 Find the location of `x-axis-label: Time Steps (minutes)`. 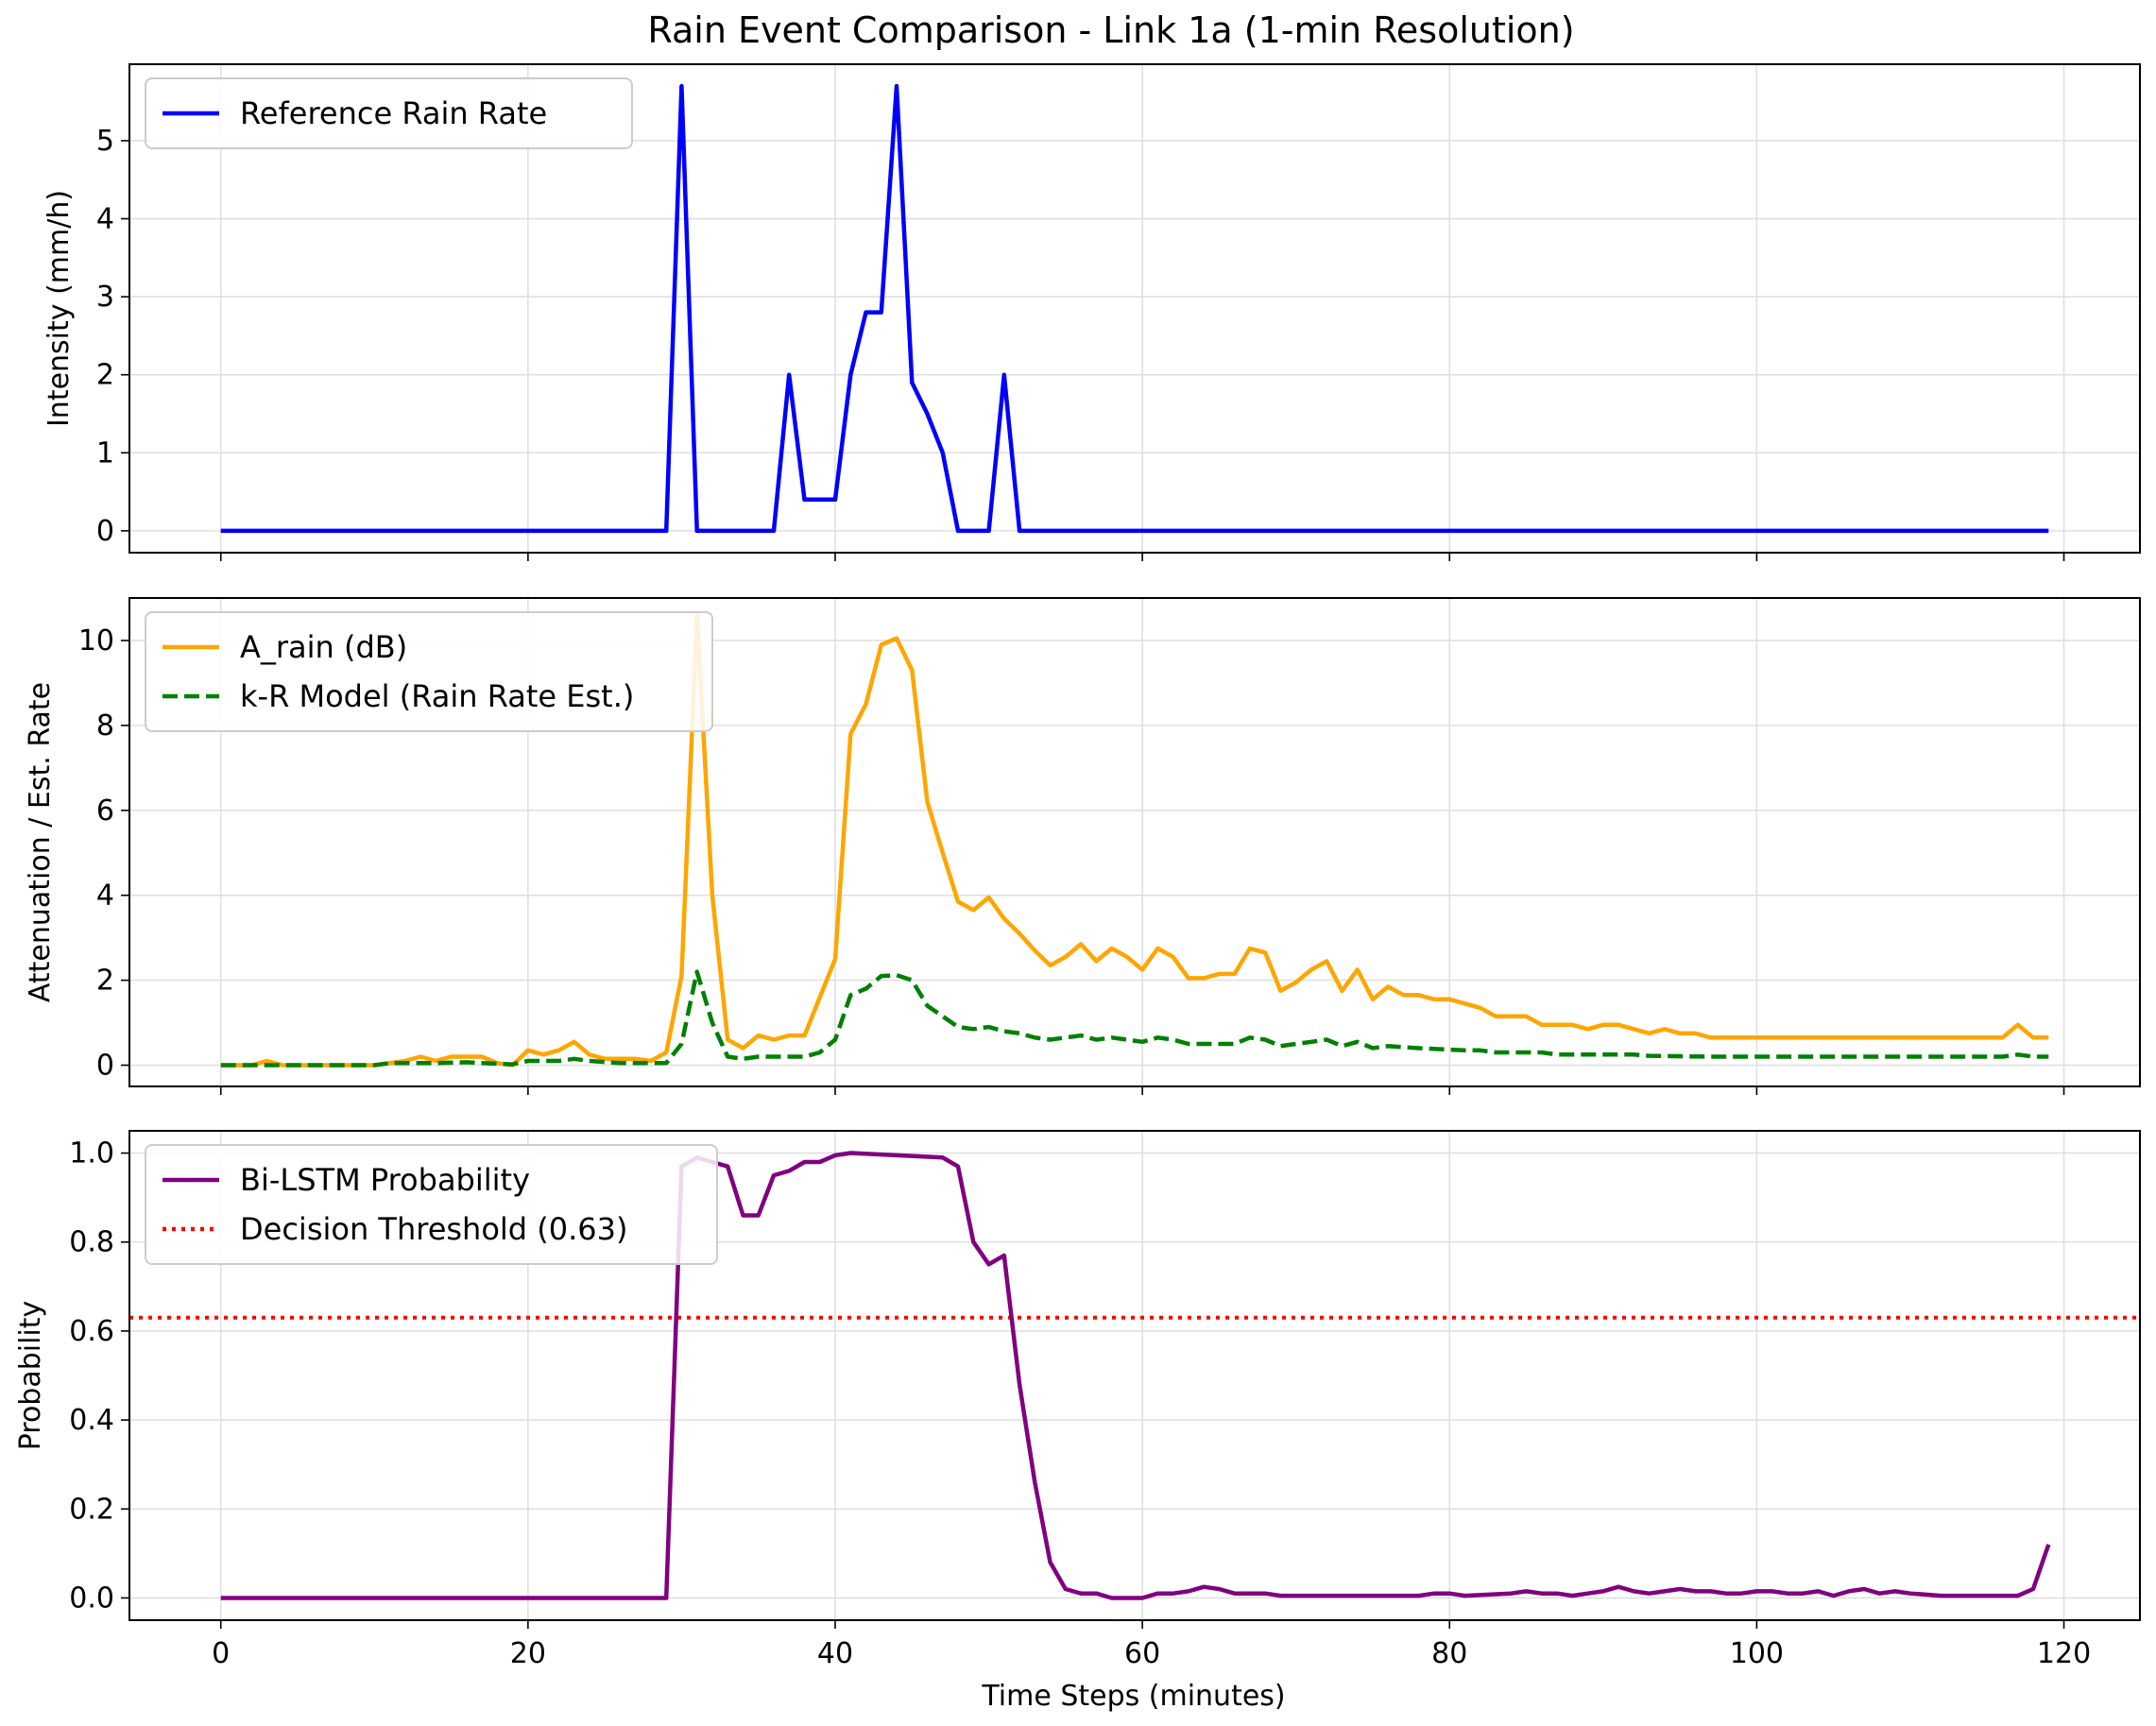

x-axis-label: Time Steps (minutes) is located at coordinates (1133, 1696).